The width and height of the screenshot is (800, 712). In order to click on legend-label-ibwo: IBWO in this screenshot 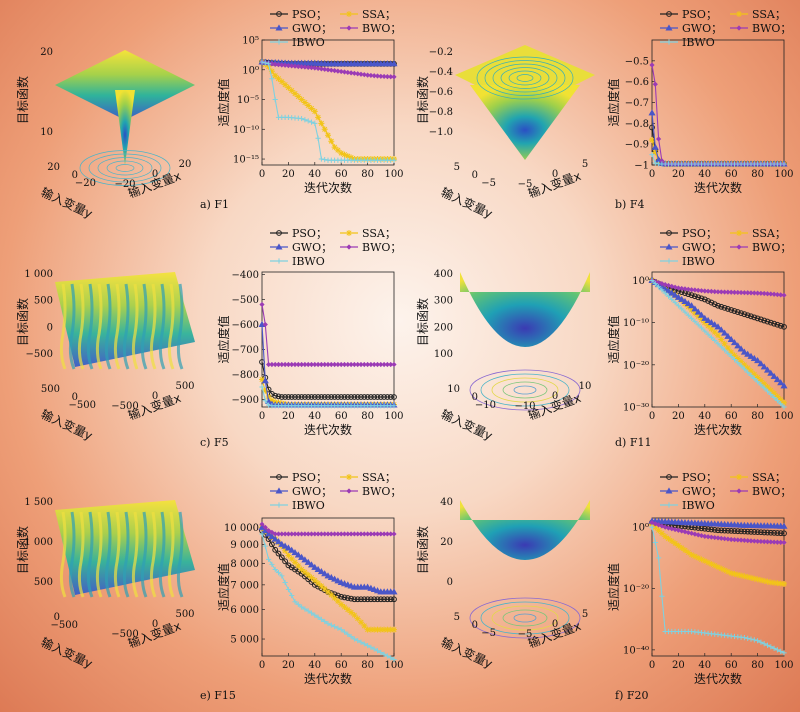, I will do `click(698, 261)`.